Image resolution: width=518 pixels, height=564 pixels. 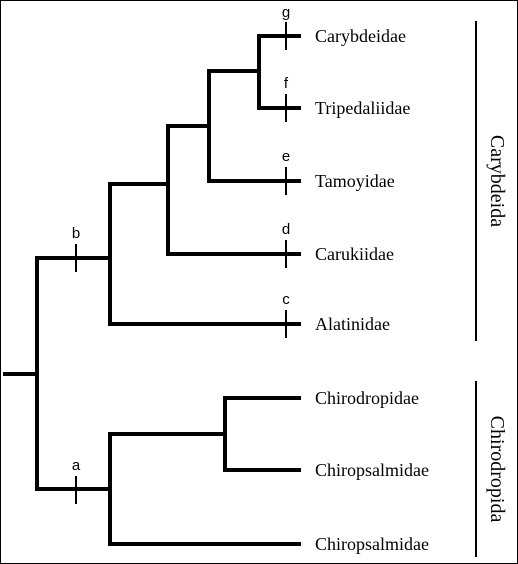 I want to click on marker-e: e, so click(x=286, y=156).